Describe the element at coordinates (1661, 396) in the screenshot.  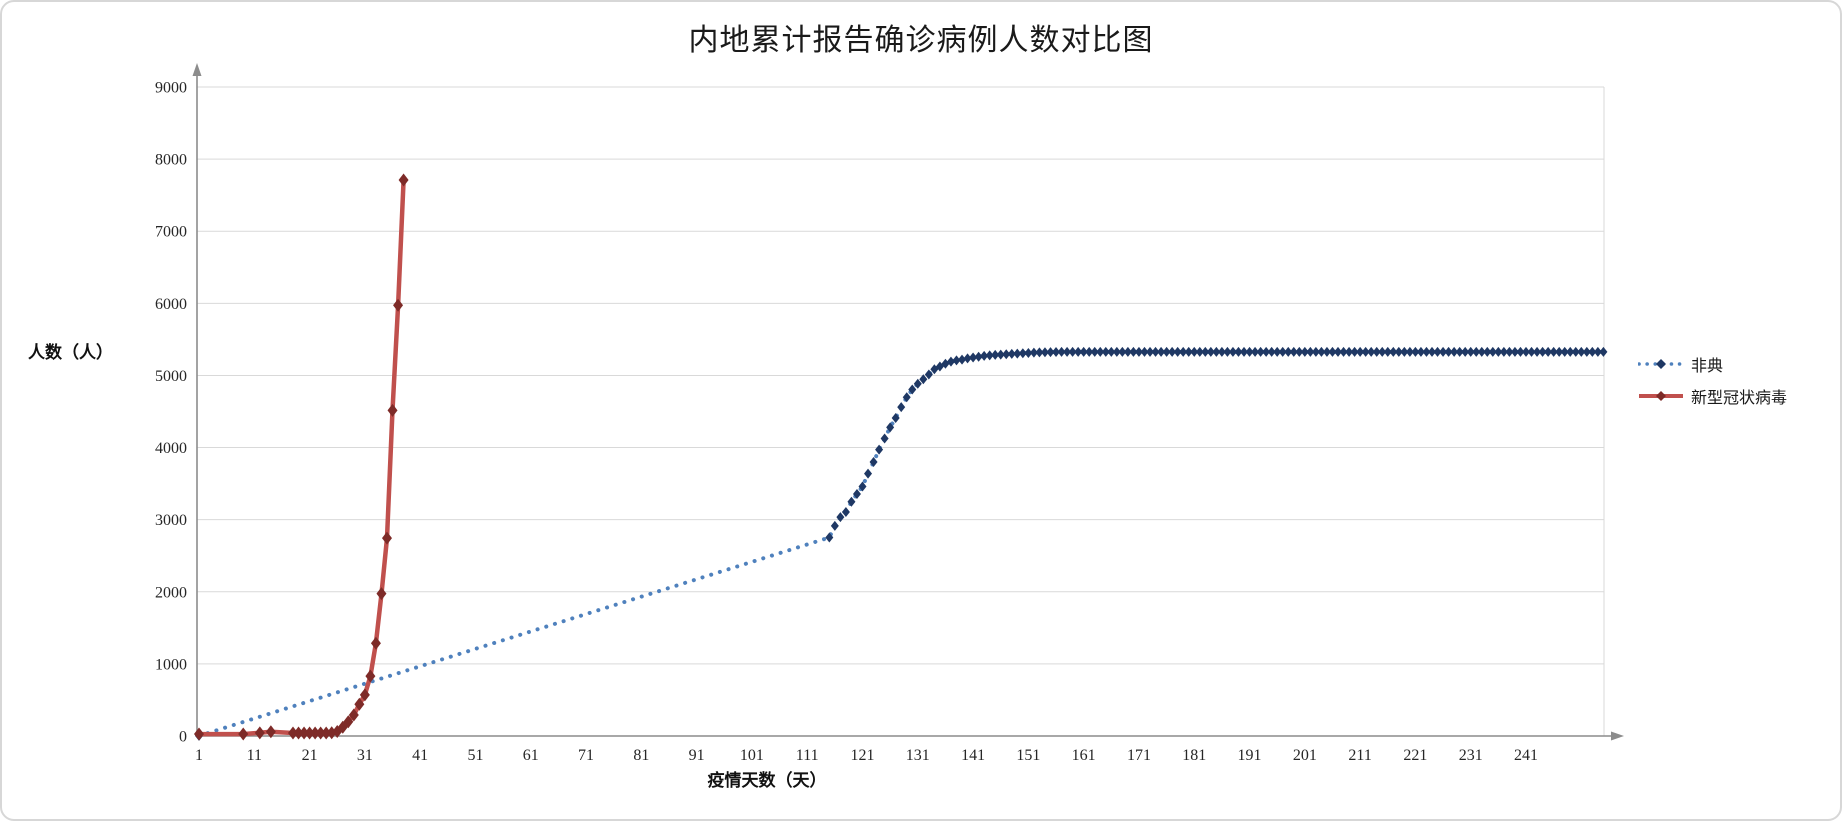
I see `ncov-solid-line-icon` at that location.